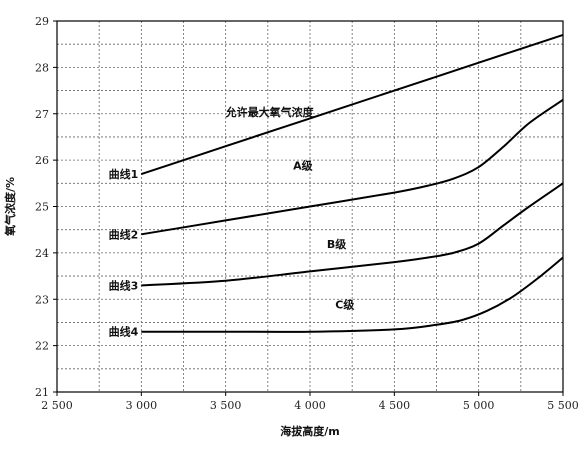 The width and height of the screenshot is (587, 454). I want to click on annotation-2: A级, so click(303, 165).